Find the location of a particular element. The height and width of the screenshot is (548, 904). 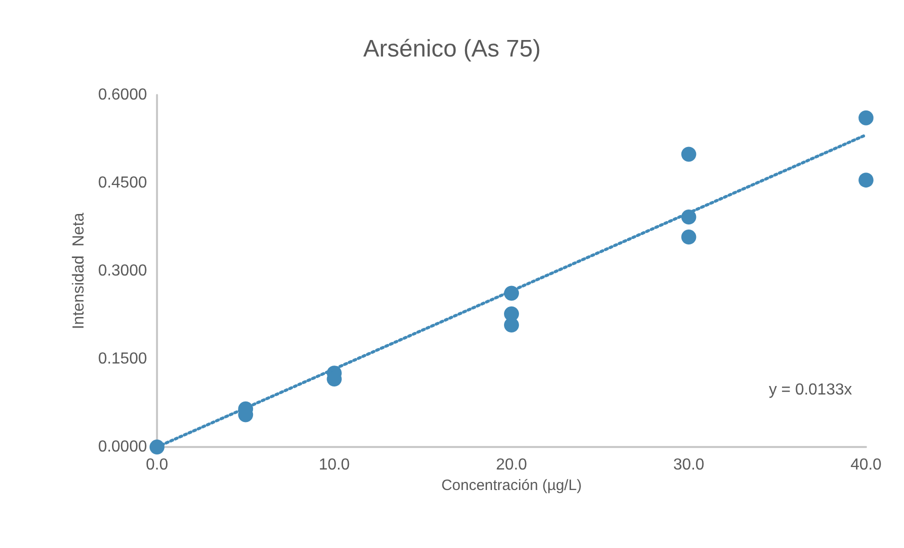

y-tick-label: 0.3000 is located at coordinates (123, 271).